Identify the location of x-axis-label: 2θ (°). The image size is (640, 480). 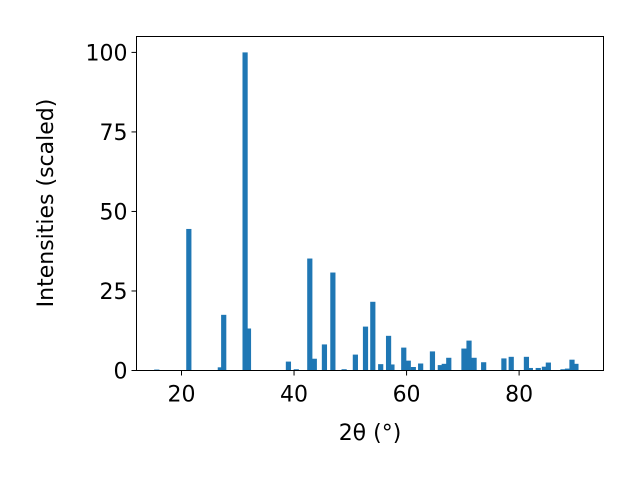
(370, 433).